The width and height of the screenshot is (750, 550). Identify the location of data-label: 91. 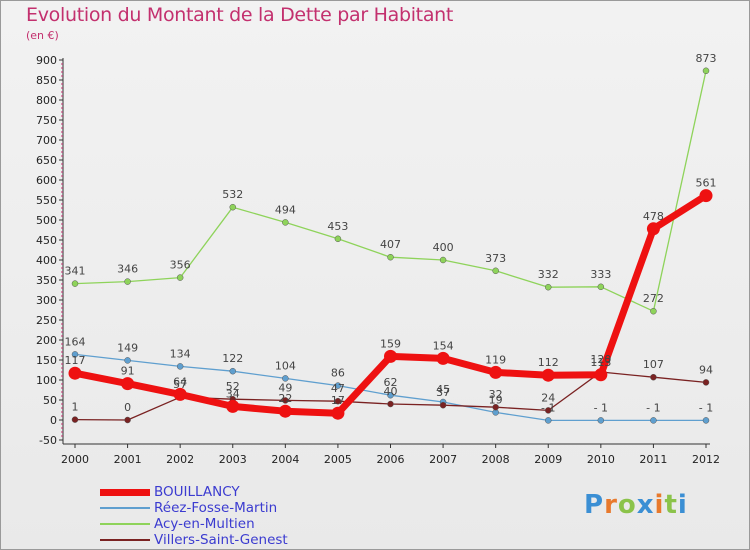
(128, 371).